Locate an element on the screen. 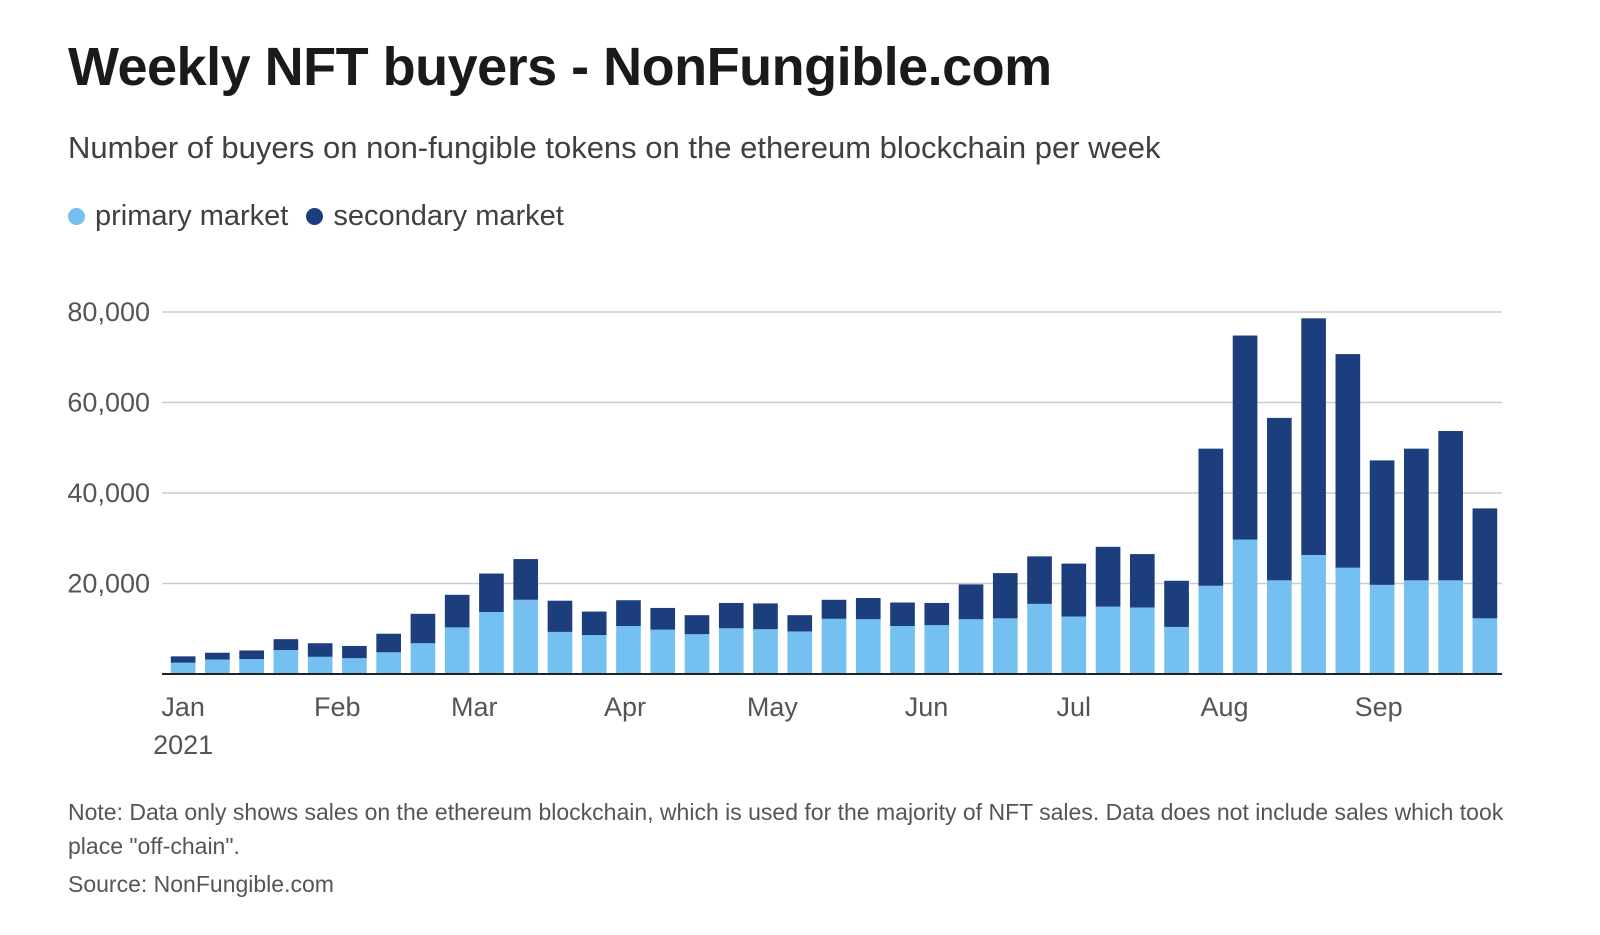 The width and height of the screenshot is (1600, 935). chart-title: Weekly NFT buyers - NonFungible.com is located at coordinates (560, 67).